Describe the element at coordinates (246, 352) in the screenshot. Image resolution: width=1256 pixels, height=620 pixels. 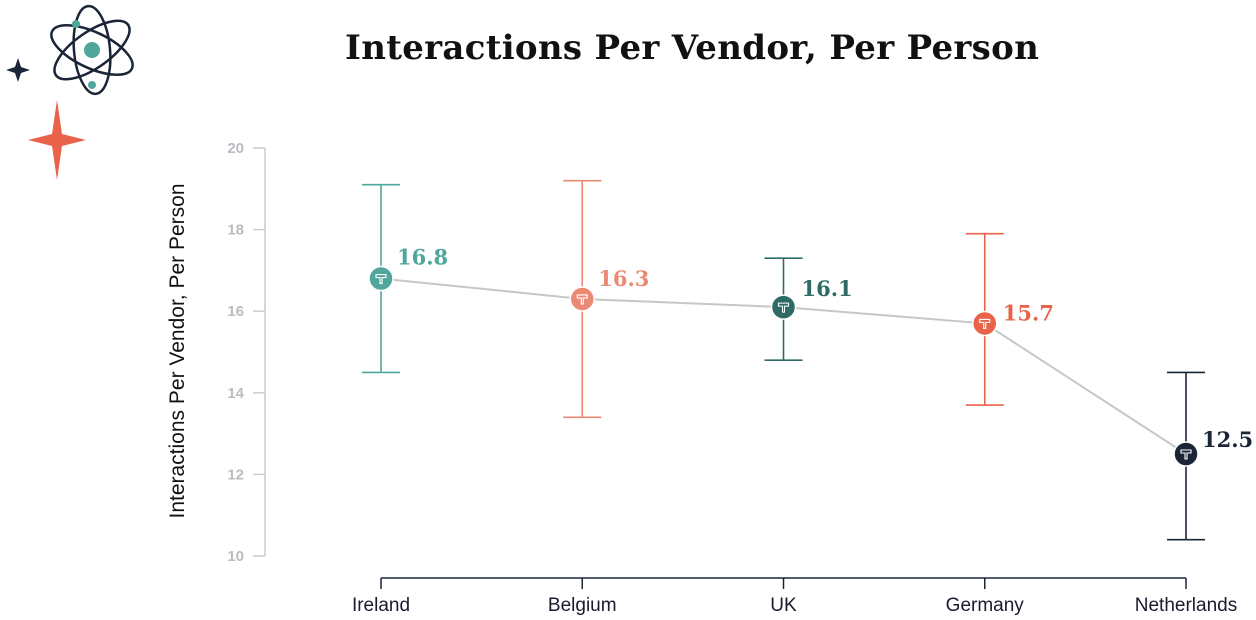
I see `y-axis: 10 12 14 16 18 20` at that location.